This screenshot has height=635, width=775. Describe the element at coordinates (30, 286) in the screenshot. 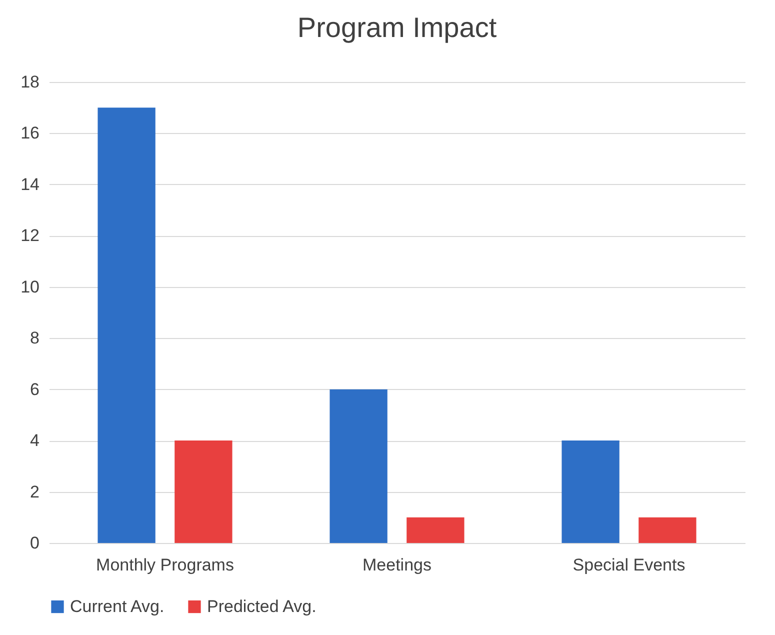

I see `y-tick-label: 10` at that location.